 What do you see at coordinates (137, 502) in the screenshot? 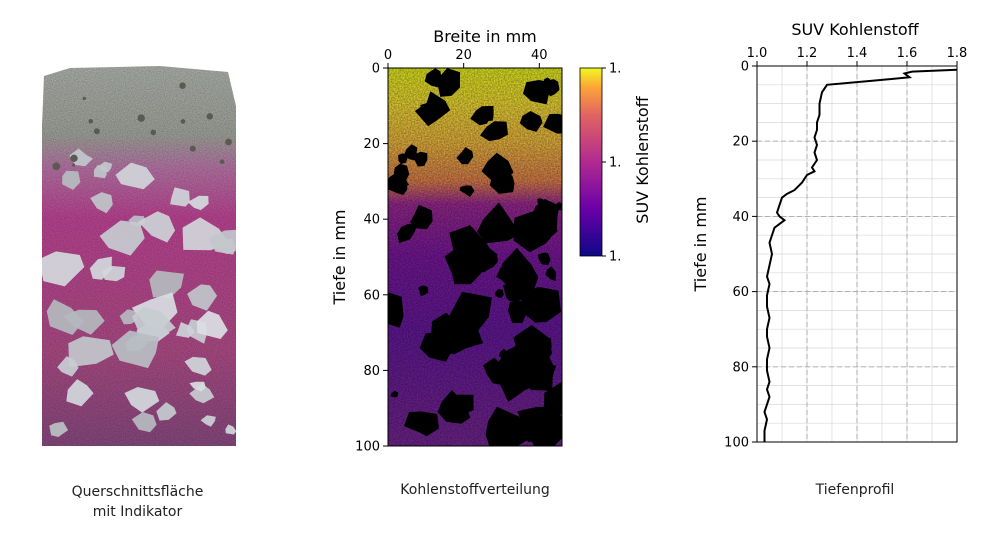
I see `cross-section-caption: Querschnittsfläche mit Indikator` at bounding box center [137, 502].